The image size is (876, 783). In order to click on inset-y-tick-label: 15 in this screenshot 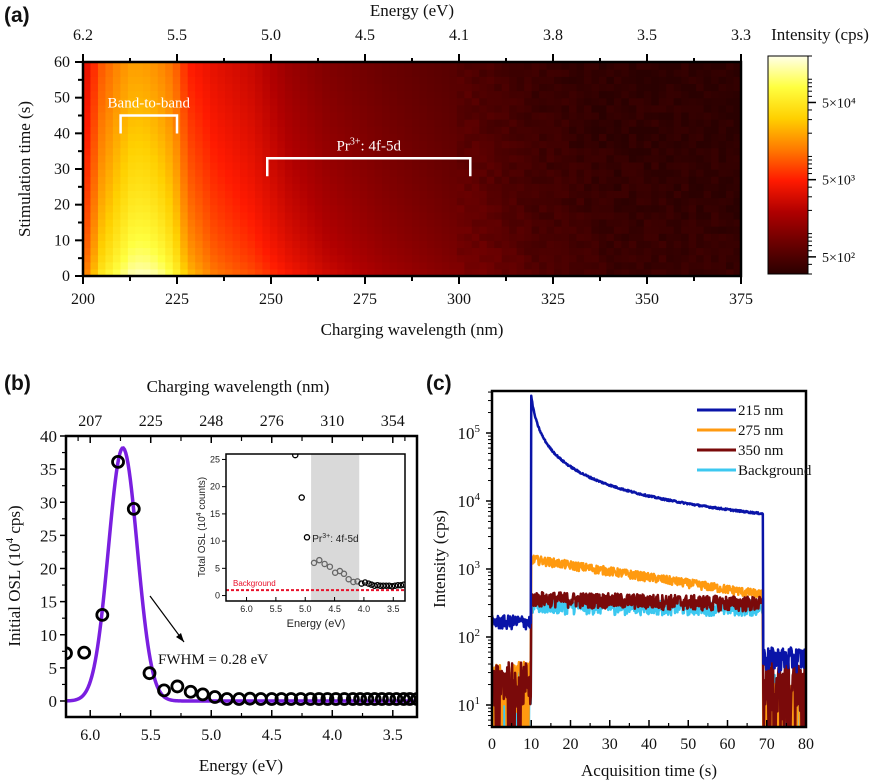, I will do `click(215, 514)`.